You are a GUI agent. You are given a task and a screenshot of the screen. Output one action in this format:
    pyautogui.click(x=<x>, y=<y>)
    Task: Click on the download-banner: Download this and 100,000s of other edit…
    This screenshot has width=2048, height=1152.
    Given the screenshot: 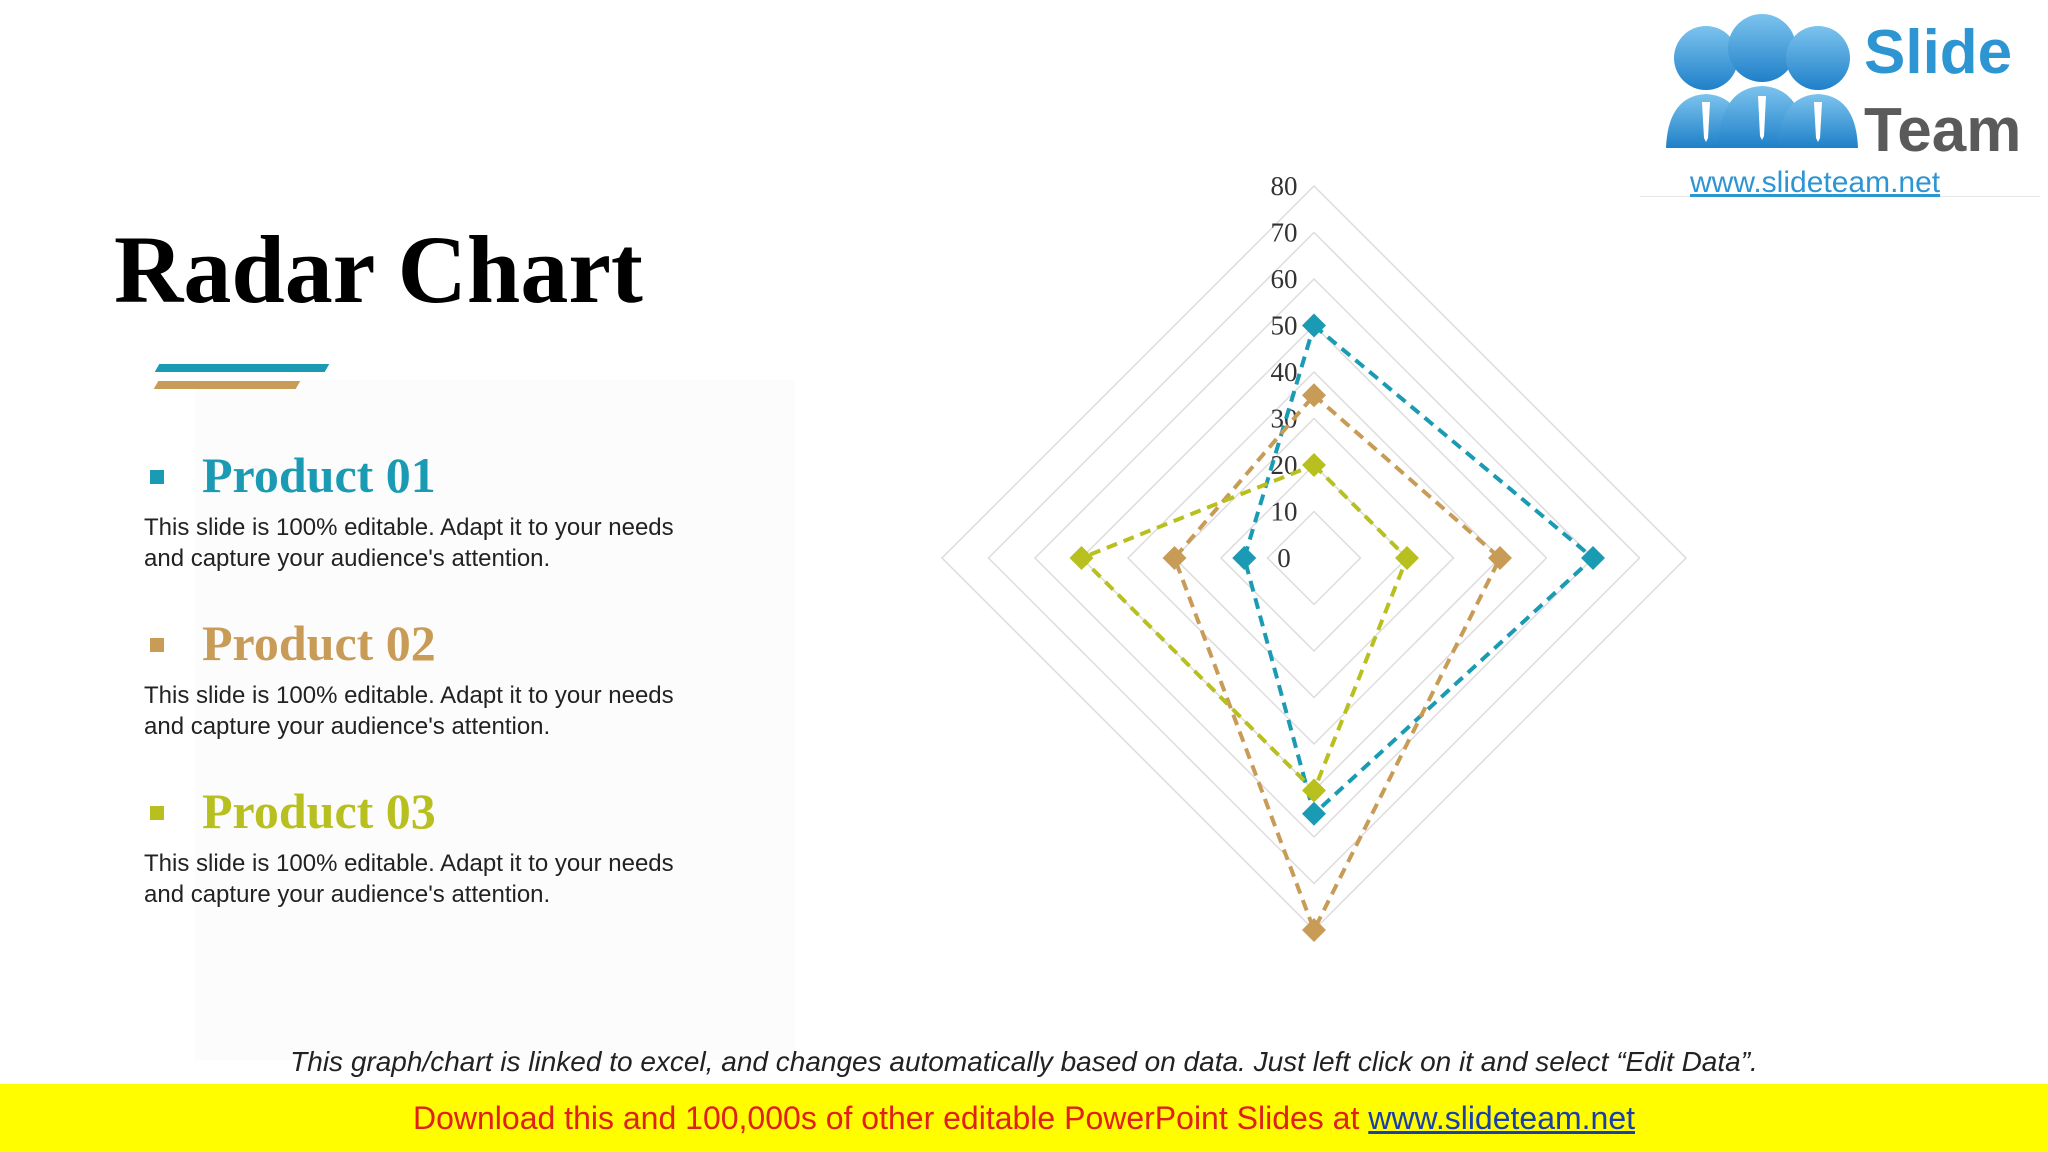 What is the action you would take?
    pyautogui.click(x=1024, y=1118)
    